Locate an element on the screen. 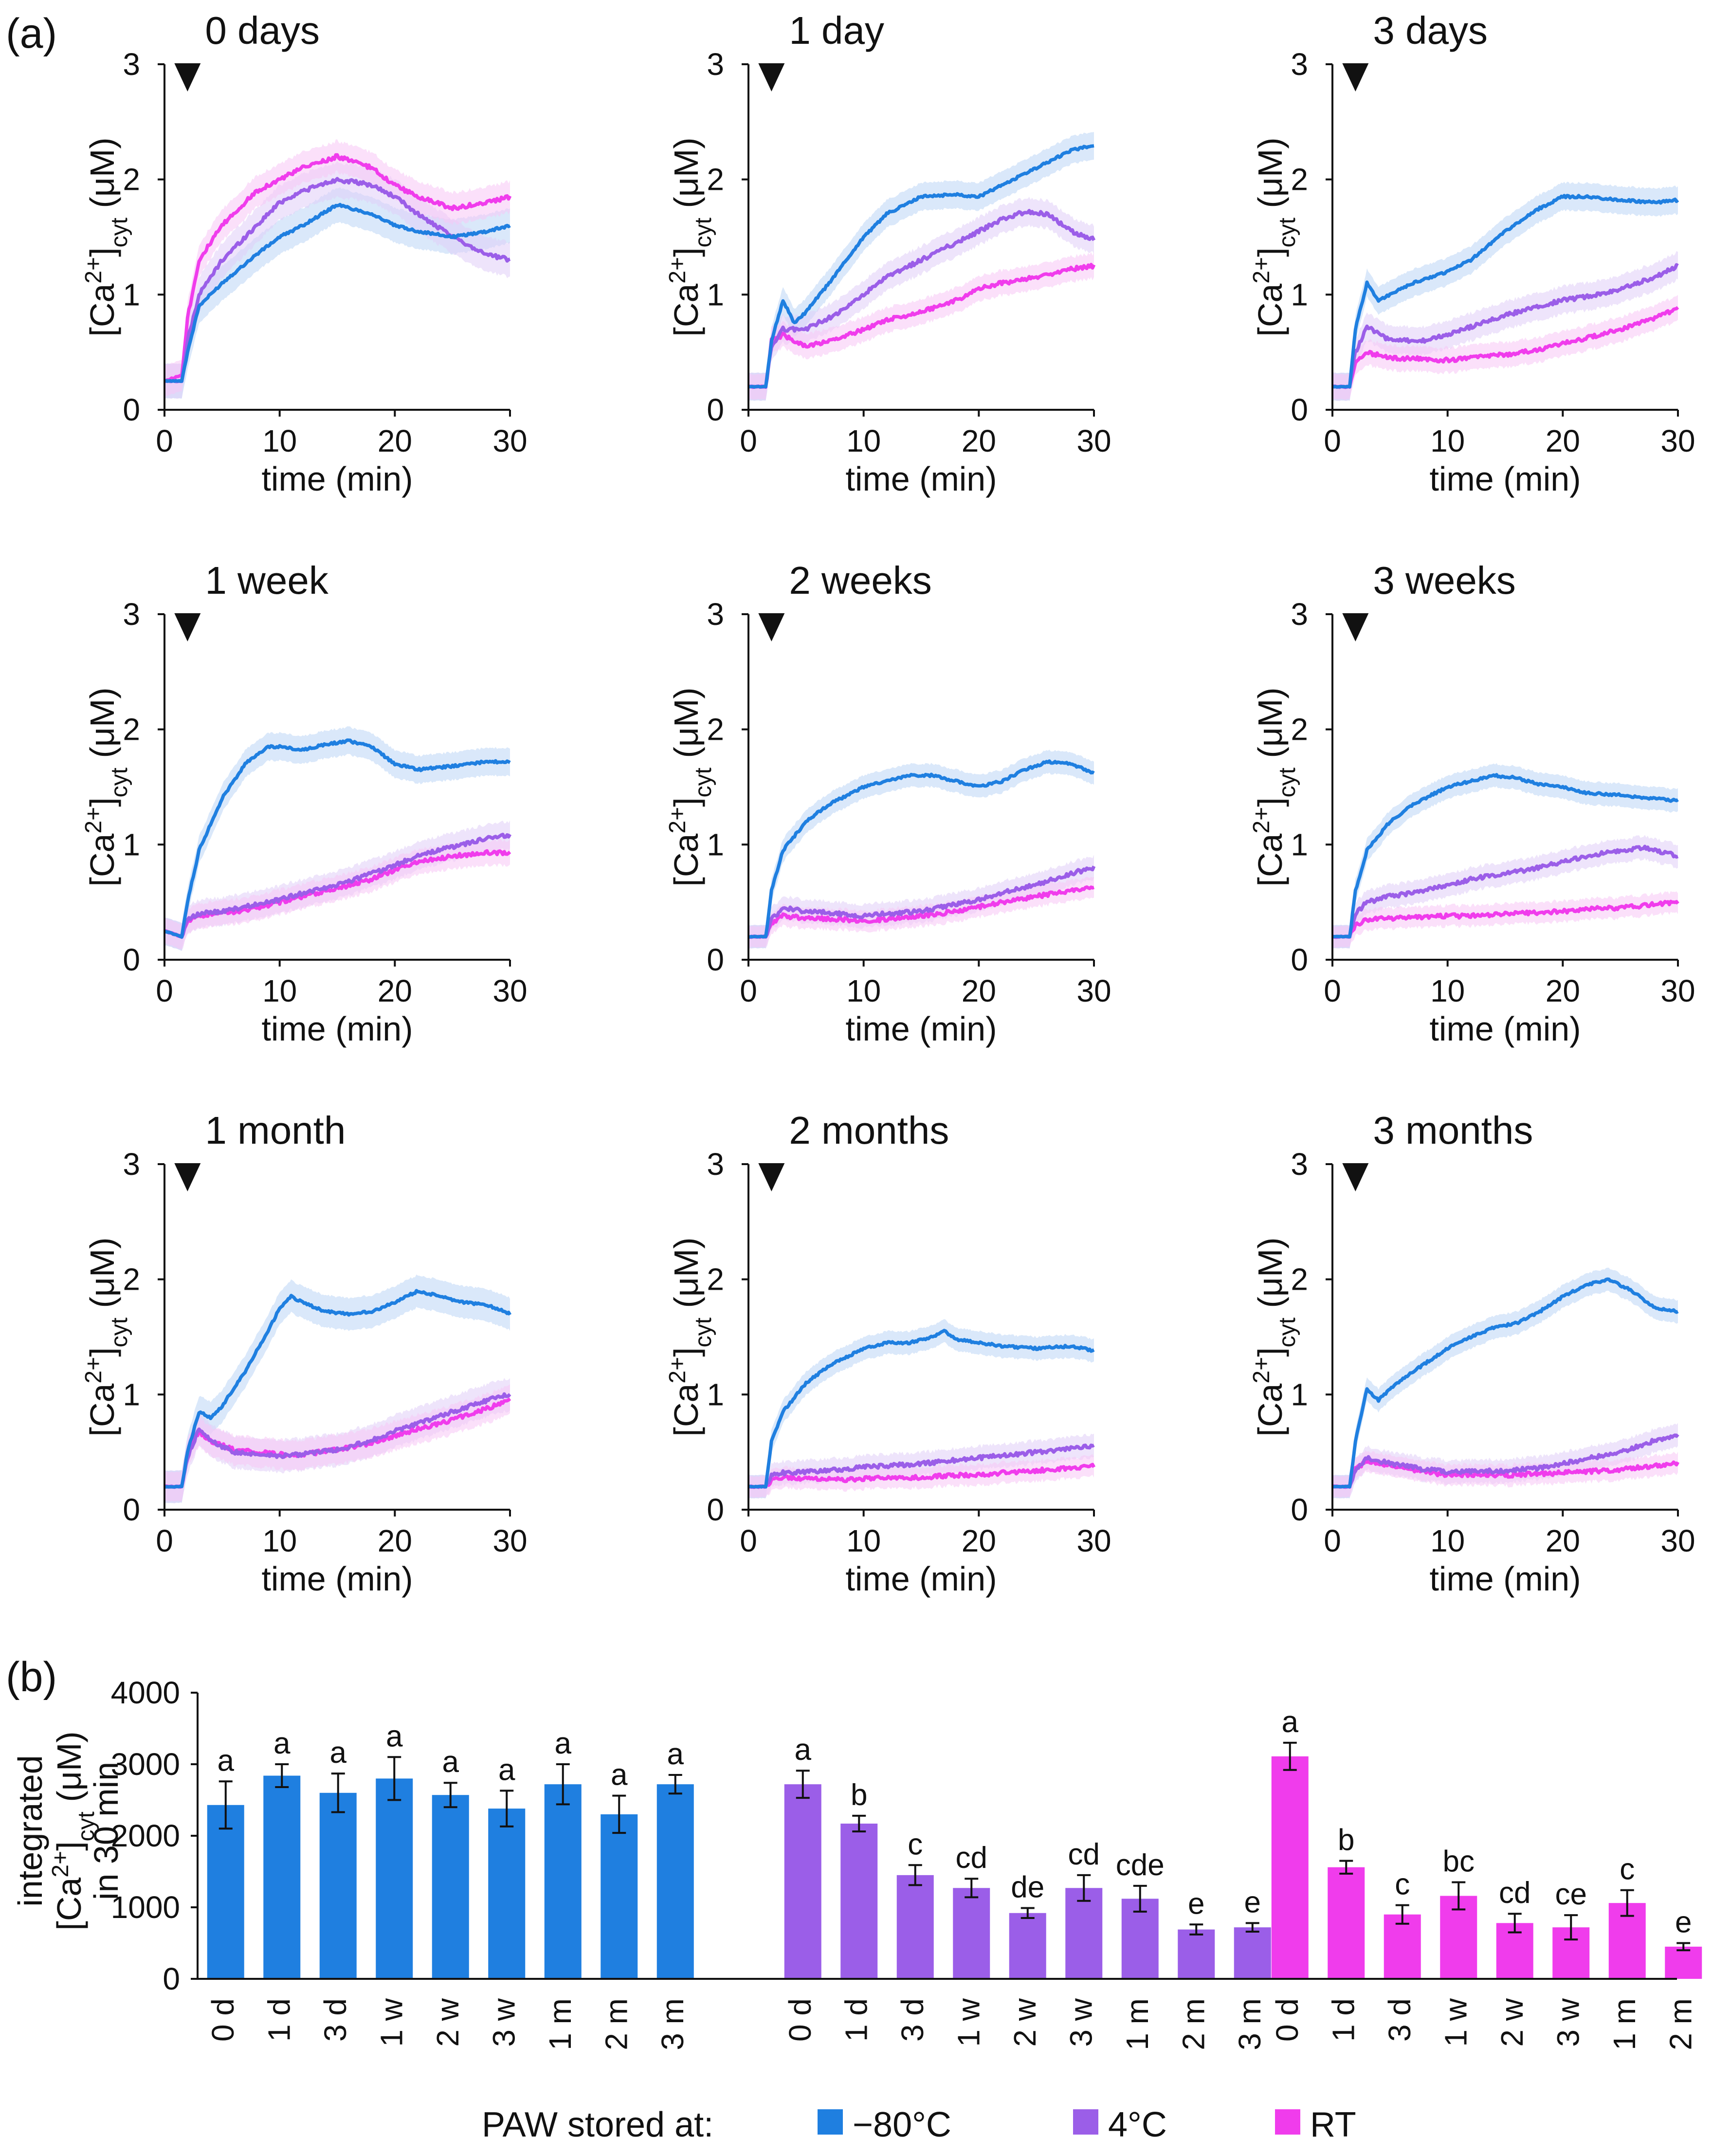 The image size is (1712, 2156). legend-item-2: 4°C is located at coordinates (1120, 2124).